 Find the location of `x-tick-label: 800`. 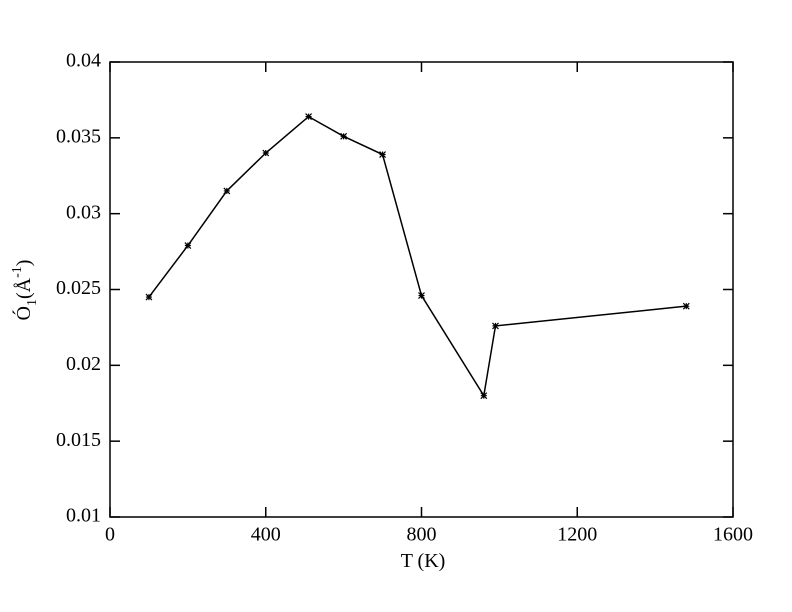

x-tick-label: 800 is located at coordinates (422, 535).